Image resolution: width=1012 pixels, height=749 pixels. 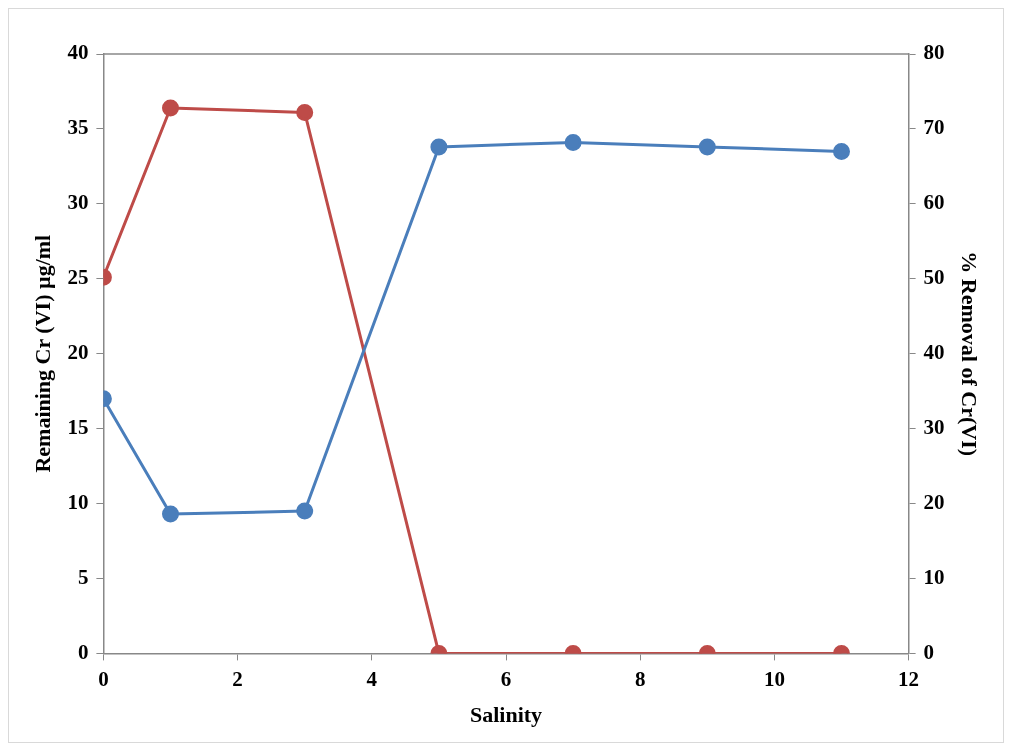 What do you see at coordinates (237, 679) in the screenshot?
I see `x-tick-label: 2` at bounding box center [237, 679].